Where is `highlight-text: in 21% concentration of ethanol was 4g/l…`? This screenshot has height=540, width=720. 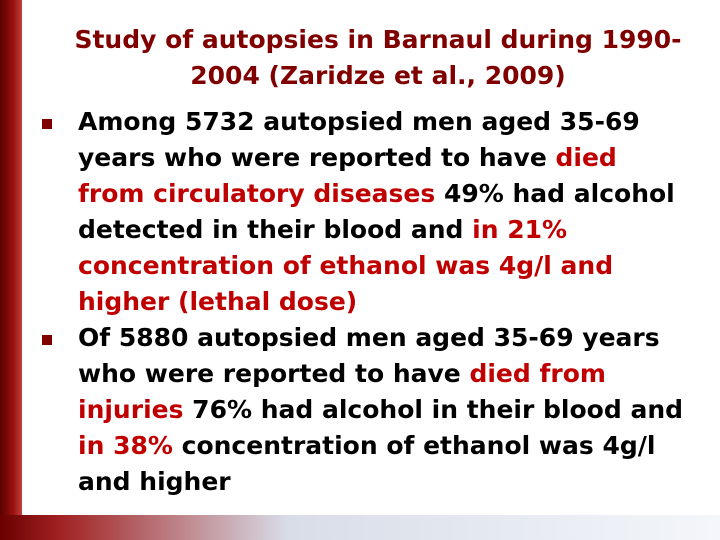
highlight-text: in 21% concentration of ethanol was 4g/l… is located at coordinates (350, 265).